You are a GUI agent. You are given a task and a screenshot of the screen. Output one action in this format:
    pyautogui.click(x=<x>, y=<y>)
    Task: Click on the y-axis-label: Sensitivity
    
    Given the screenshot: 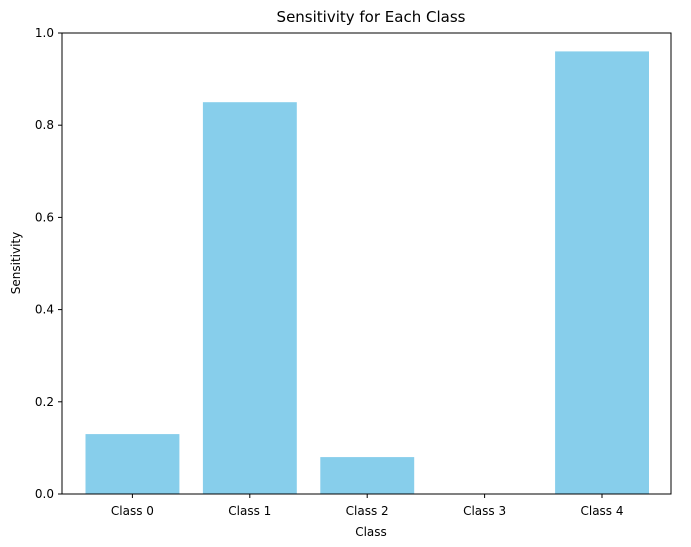 What is the action you would take?
    pyautogui.click(x=16, y=263)
    